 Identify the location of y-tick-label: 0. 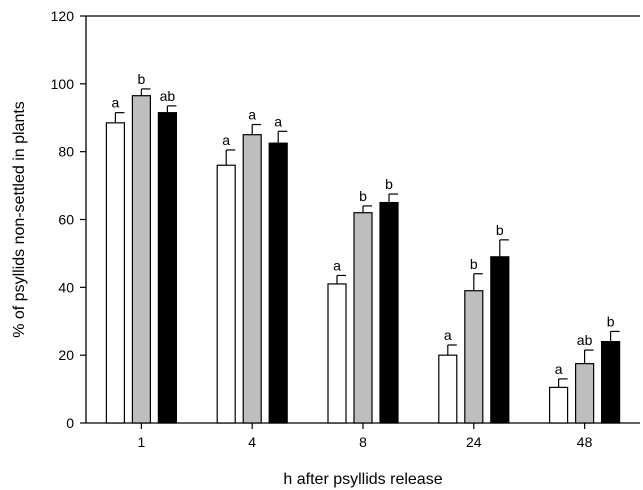
(70, 423).